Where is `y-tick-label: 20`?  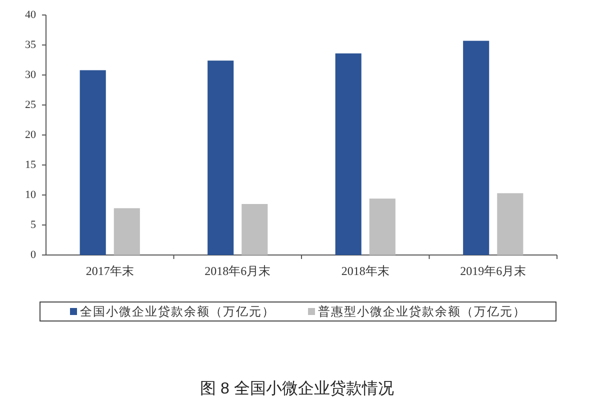 y-tick-label: 20 is located at coordinates (30, 135).